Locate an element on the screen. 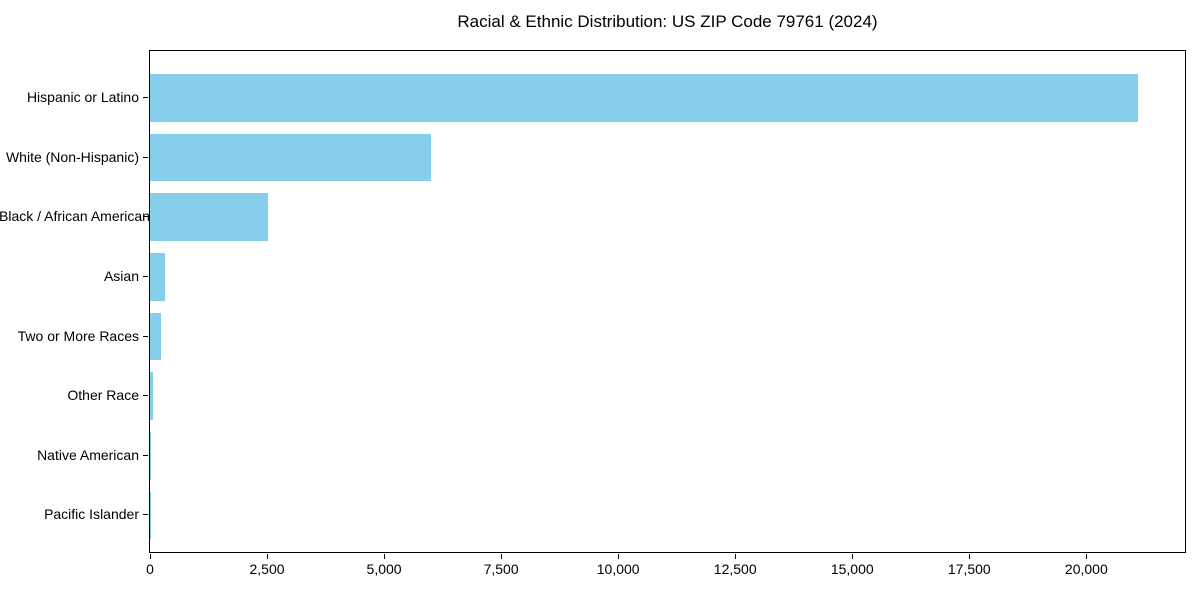 This screenshot has width=1200, height=600. x-tick-label-12500: 12,500 is located at coordinates (735, 569).